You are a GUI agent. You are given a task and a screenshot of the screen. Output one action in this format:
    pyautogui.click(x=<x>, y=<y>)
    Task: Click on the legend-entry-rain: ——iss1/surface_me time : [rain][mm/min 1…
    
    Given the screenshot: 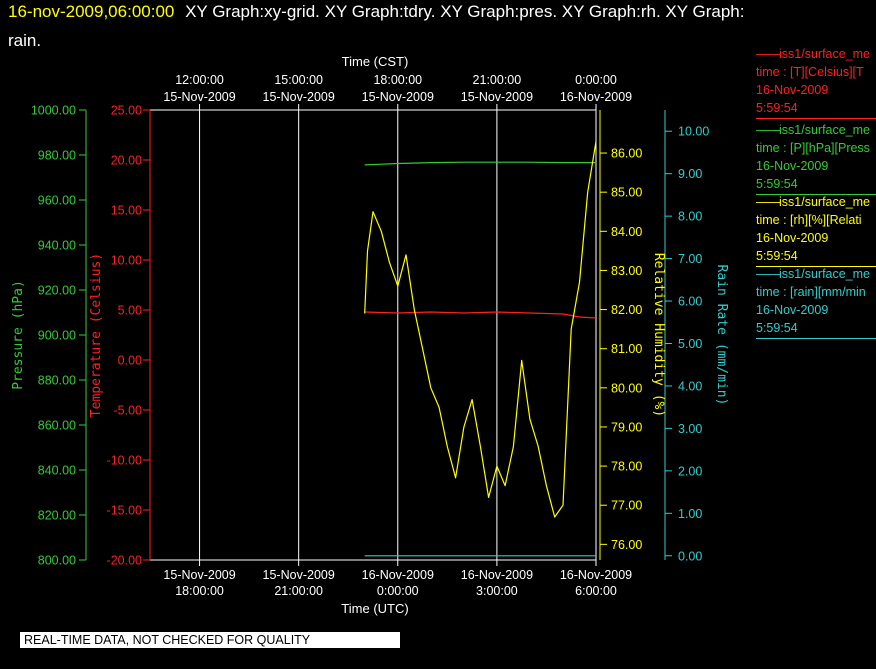 What is the action you would take?
    pyautogui.click(x=816, y=302)
    